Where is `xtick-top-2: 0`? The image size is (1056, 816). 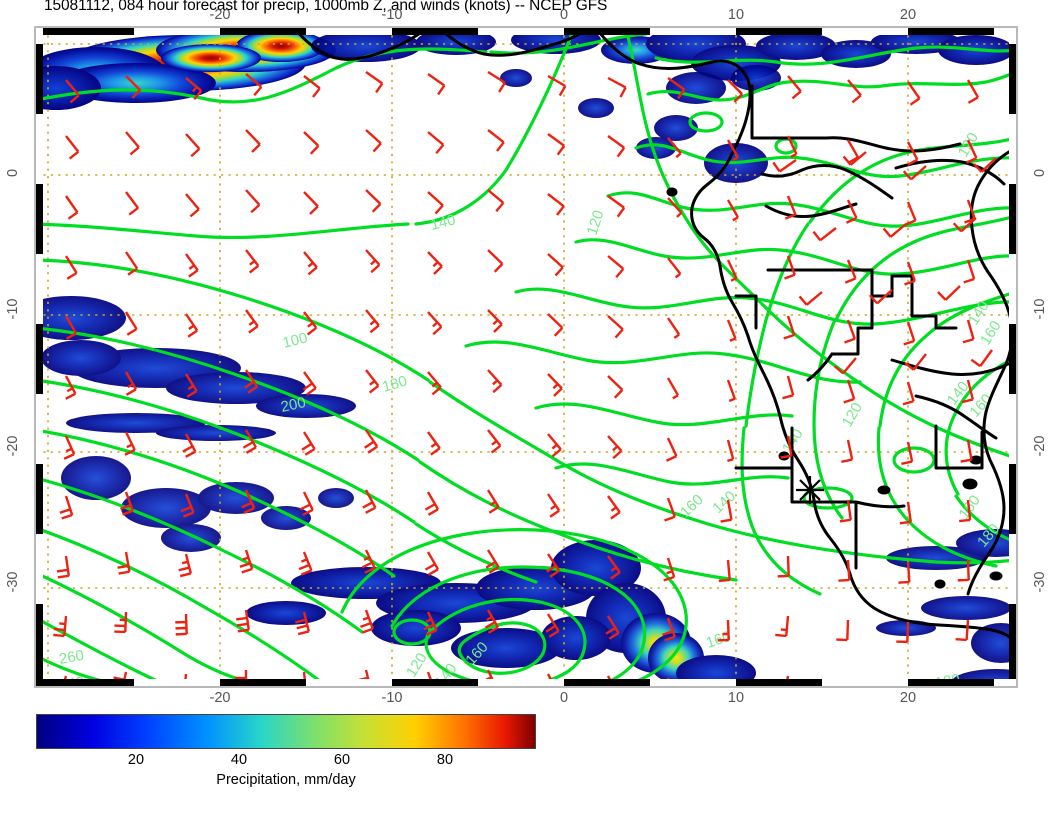
xtick-top-2: 0 is located at coordinates (564, 15).